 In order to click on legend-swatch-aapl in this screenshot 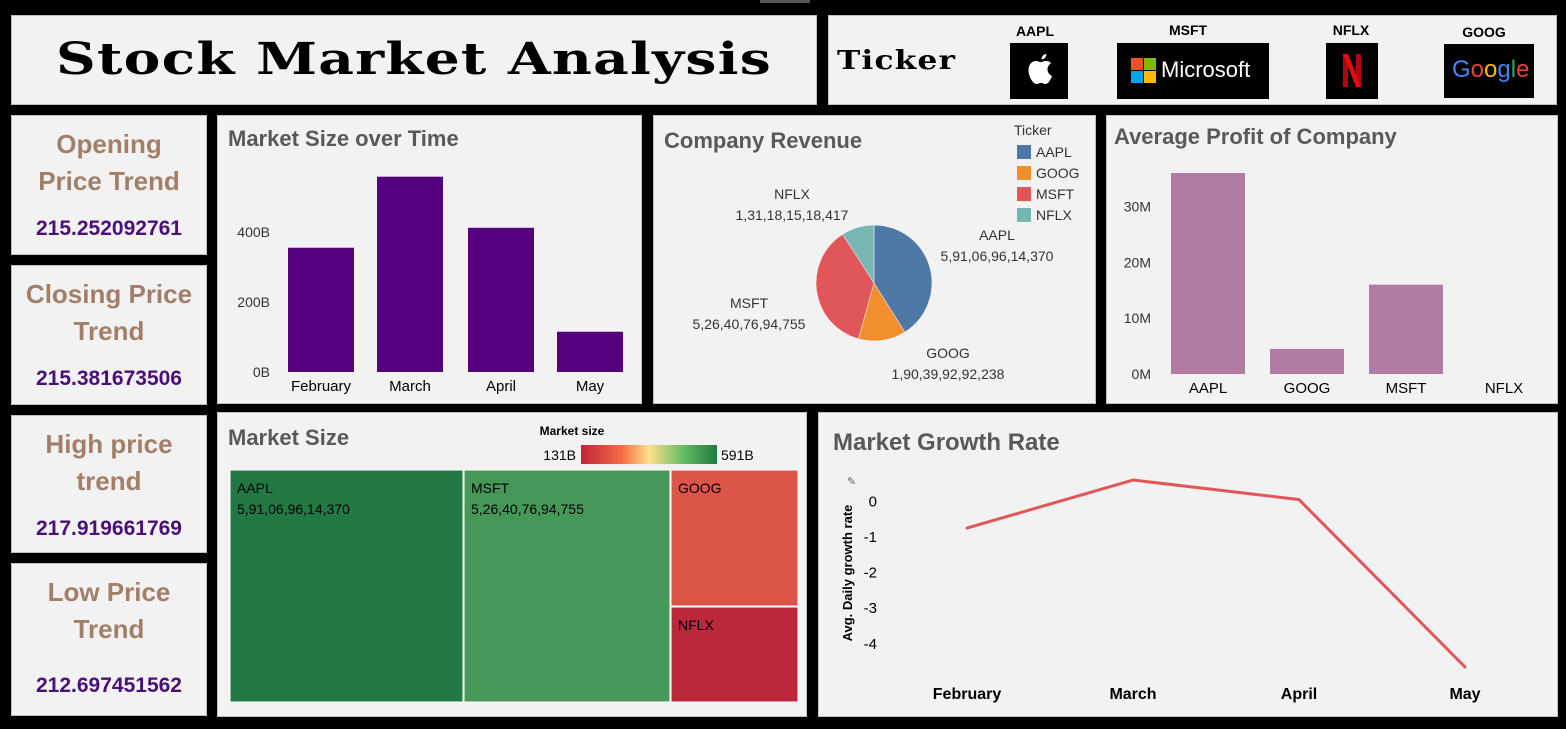, I will do `click(1024, 152)`.